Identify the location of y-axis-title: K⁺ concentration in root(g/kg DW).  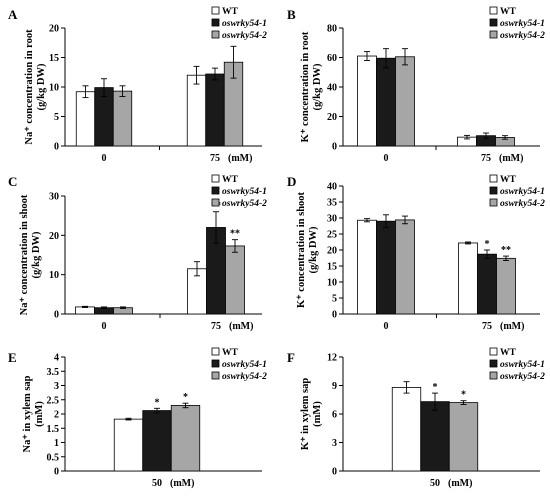
(311, 86).